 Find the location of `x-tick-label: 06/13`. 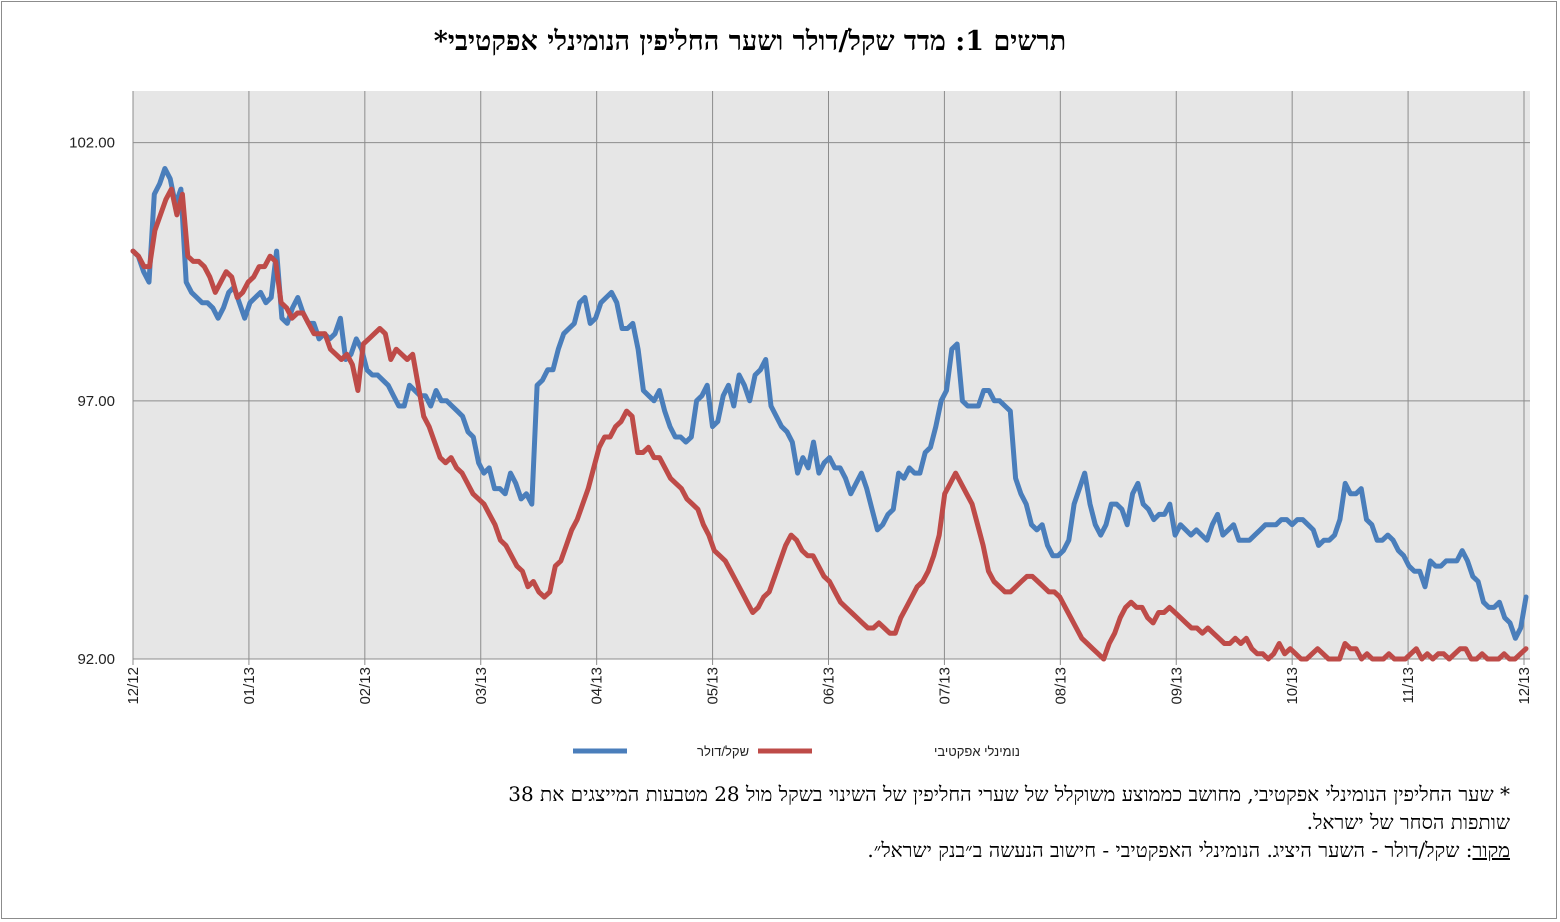

x-tick-label: 06/13 is located at coordinates (829, 686).